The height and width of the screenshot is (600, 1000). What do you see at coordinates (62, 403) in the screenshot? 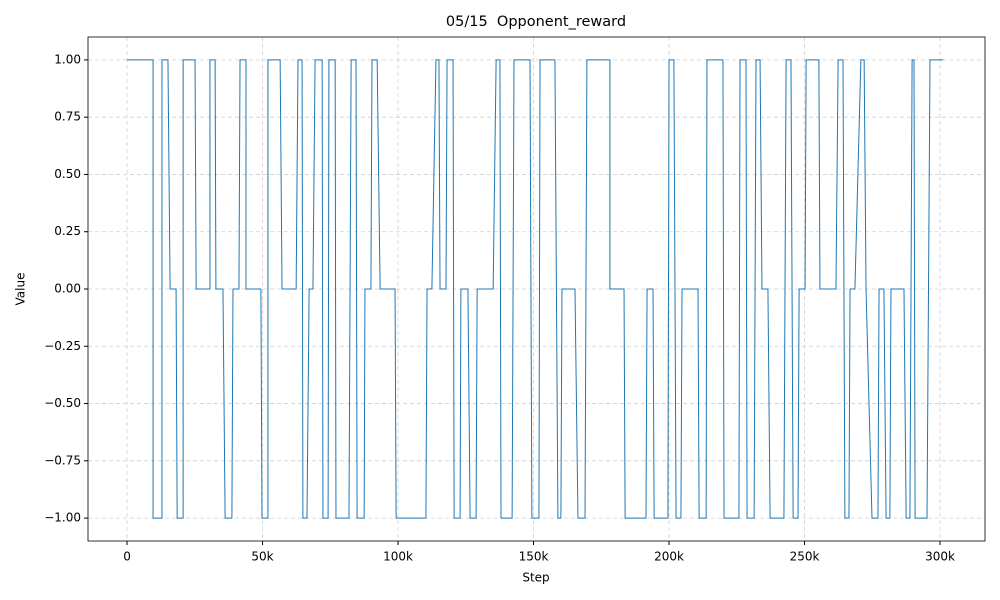
I see `y-tick-label: −0.50` at bounding box center [62, 403].